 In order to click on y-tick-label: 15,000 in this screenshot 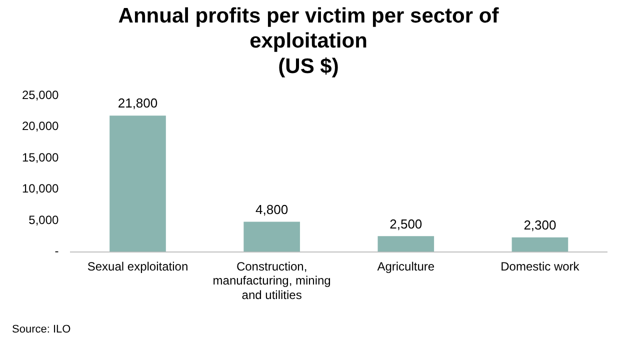, I will do `click(41, 157)`.